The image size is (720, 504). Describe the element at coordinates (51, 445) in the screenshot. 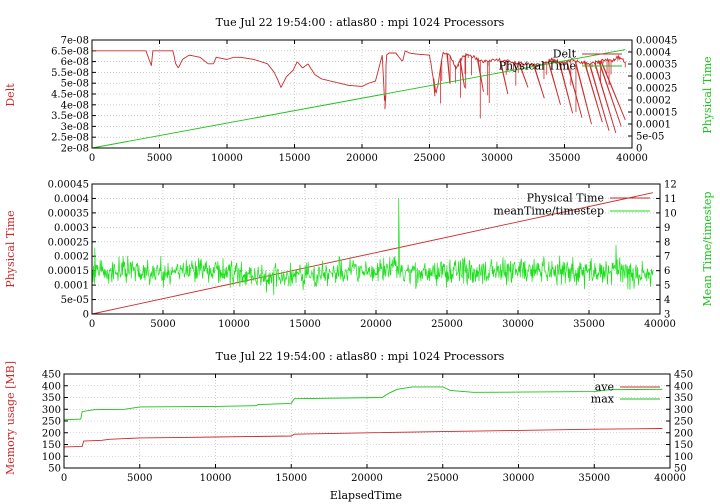

I see `y-tick-label: 150` at that location.